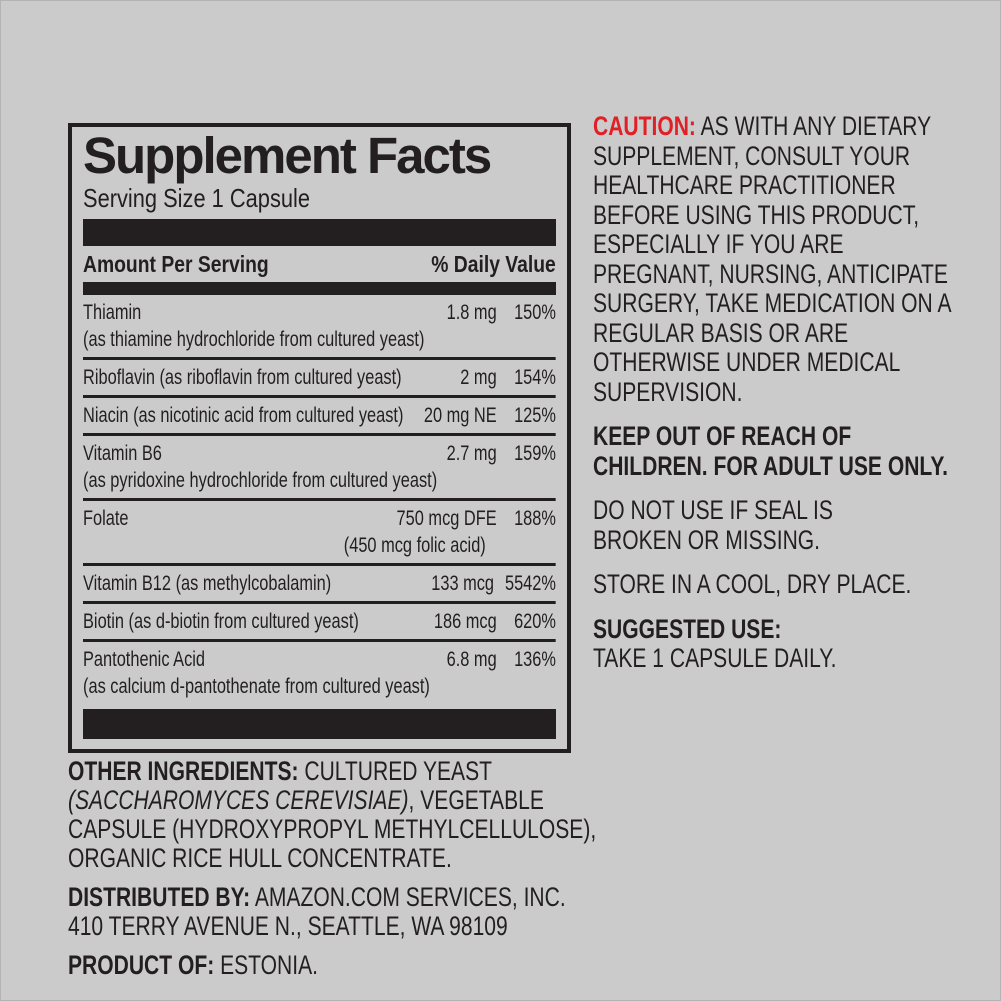 Image resolution: width=1001 pixels, height=1001 pixels. I want to click on product-of-label: PRODUCT OF:, so click(141, 965).